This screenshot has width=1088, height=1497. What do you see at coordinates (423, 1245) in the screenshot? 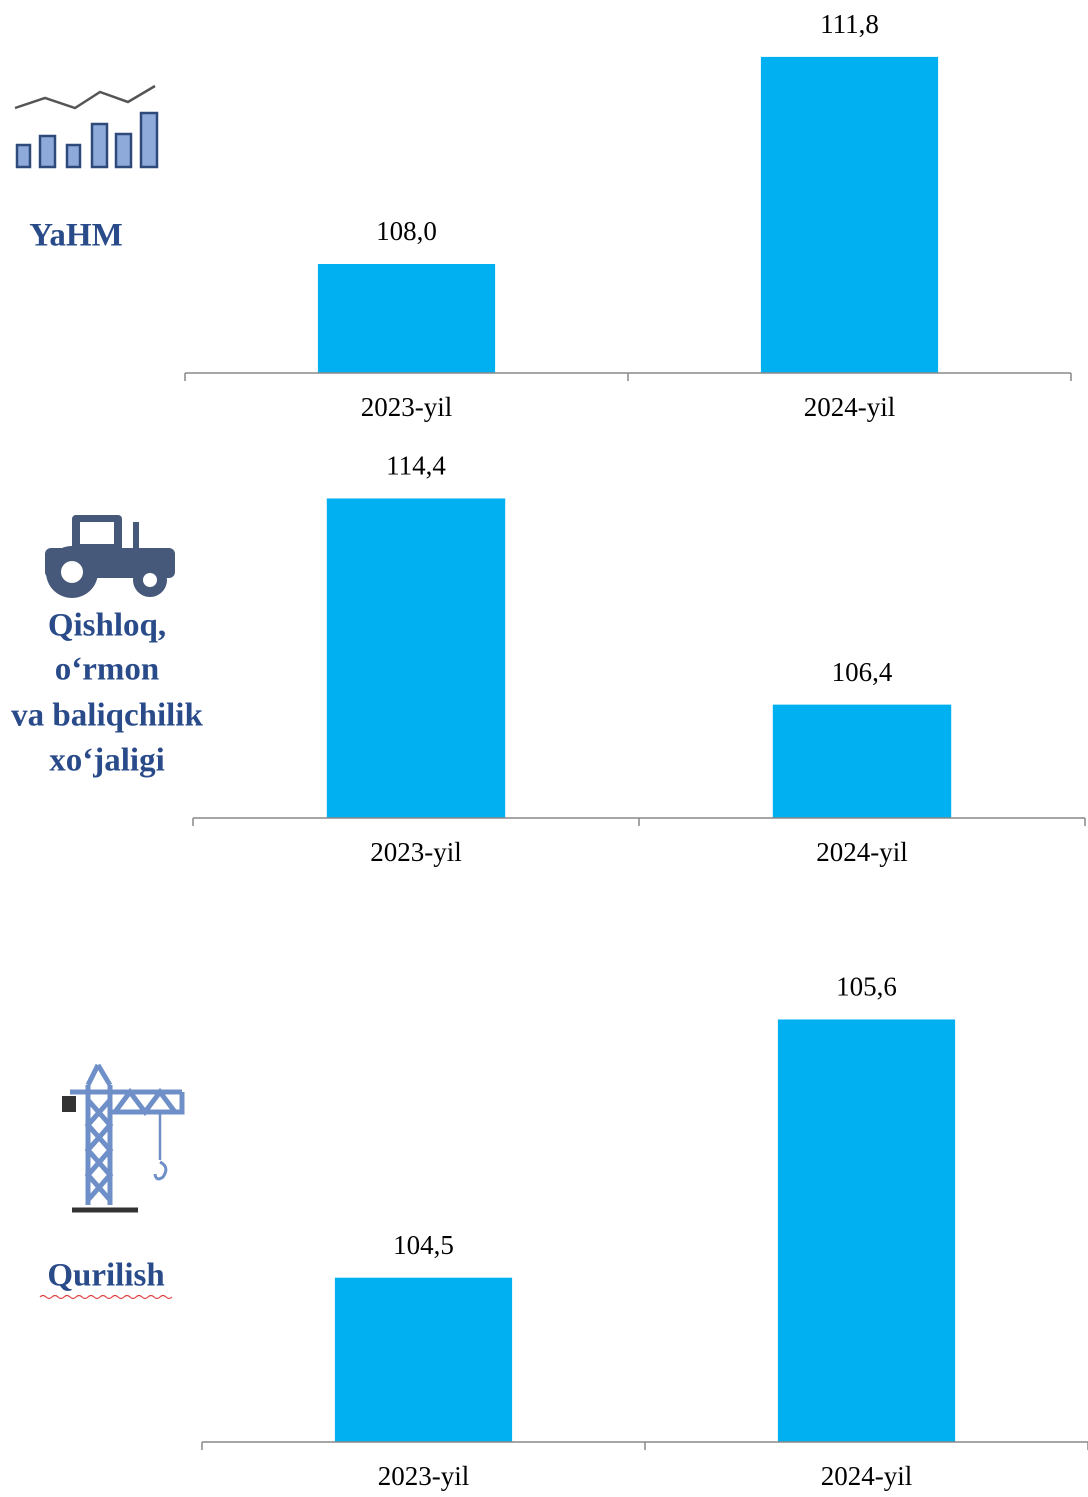
I see `value-label: 104,5` at bounding box center [423, 1245].